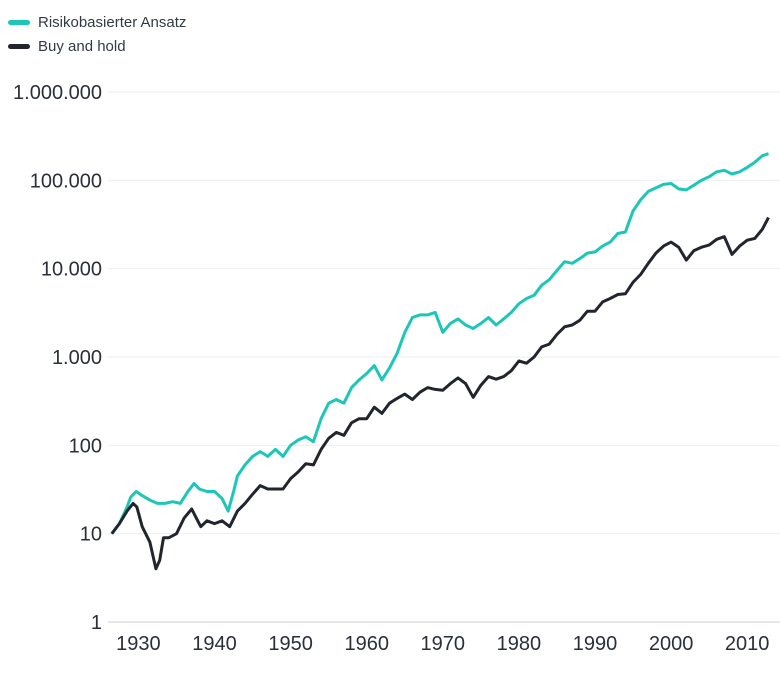  Describe the element at coordinates (57, 93) in the screenshot. I see `y-tick-label-6: 1.000.000` at that location.